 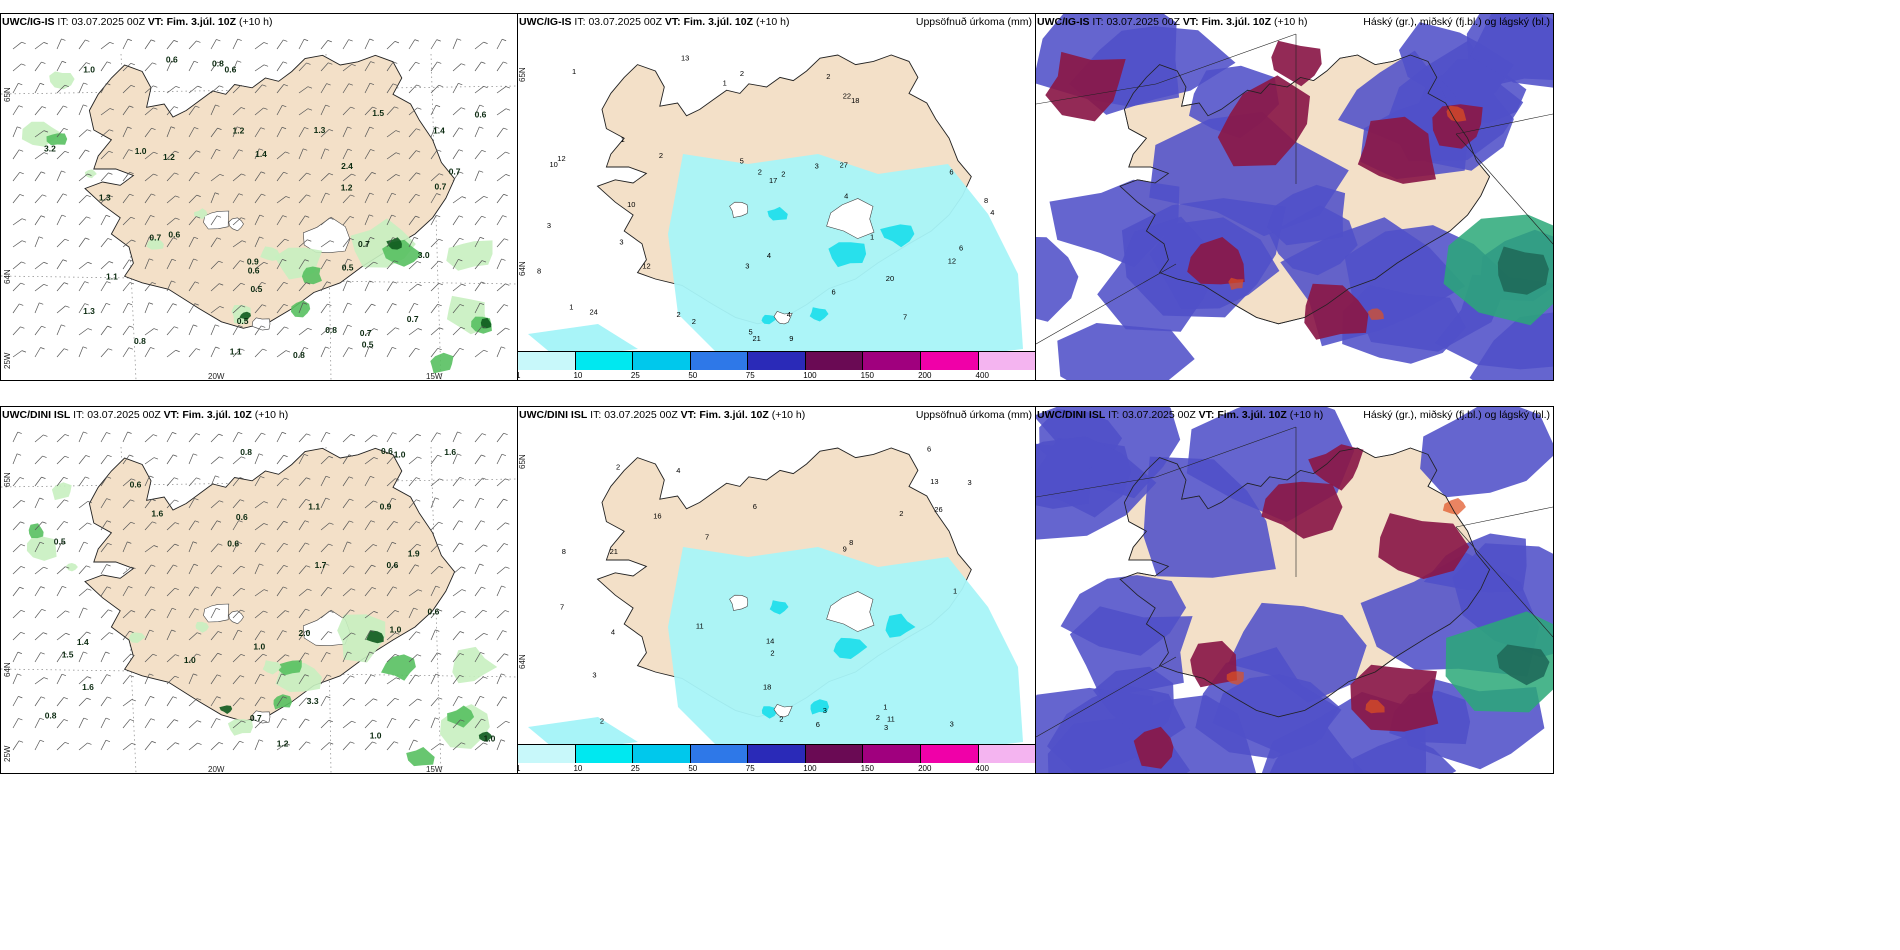 I want to click on glacier-area, so click(x=261, y=324).